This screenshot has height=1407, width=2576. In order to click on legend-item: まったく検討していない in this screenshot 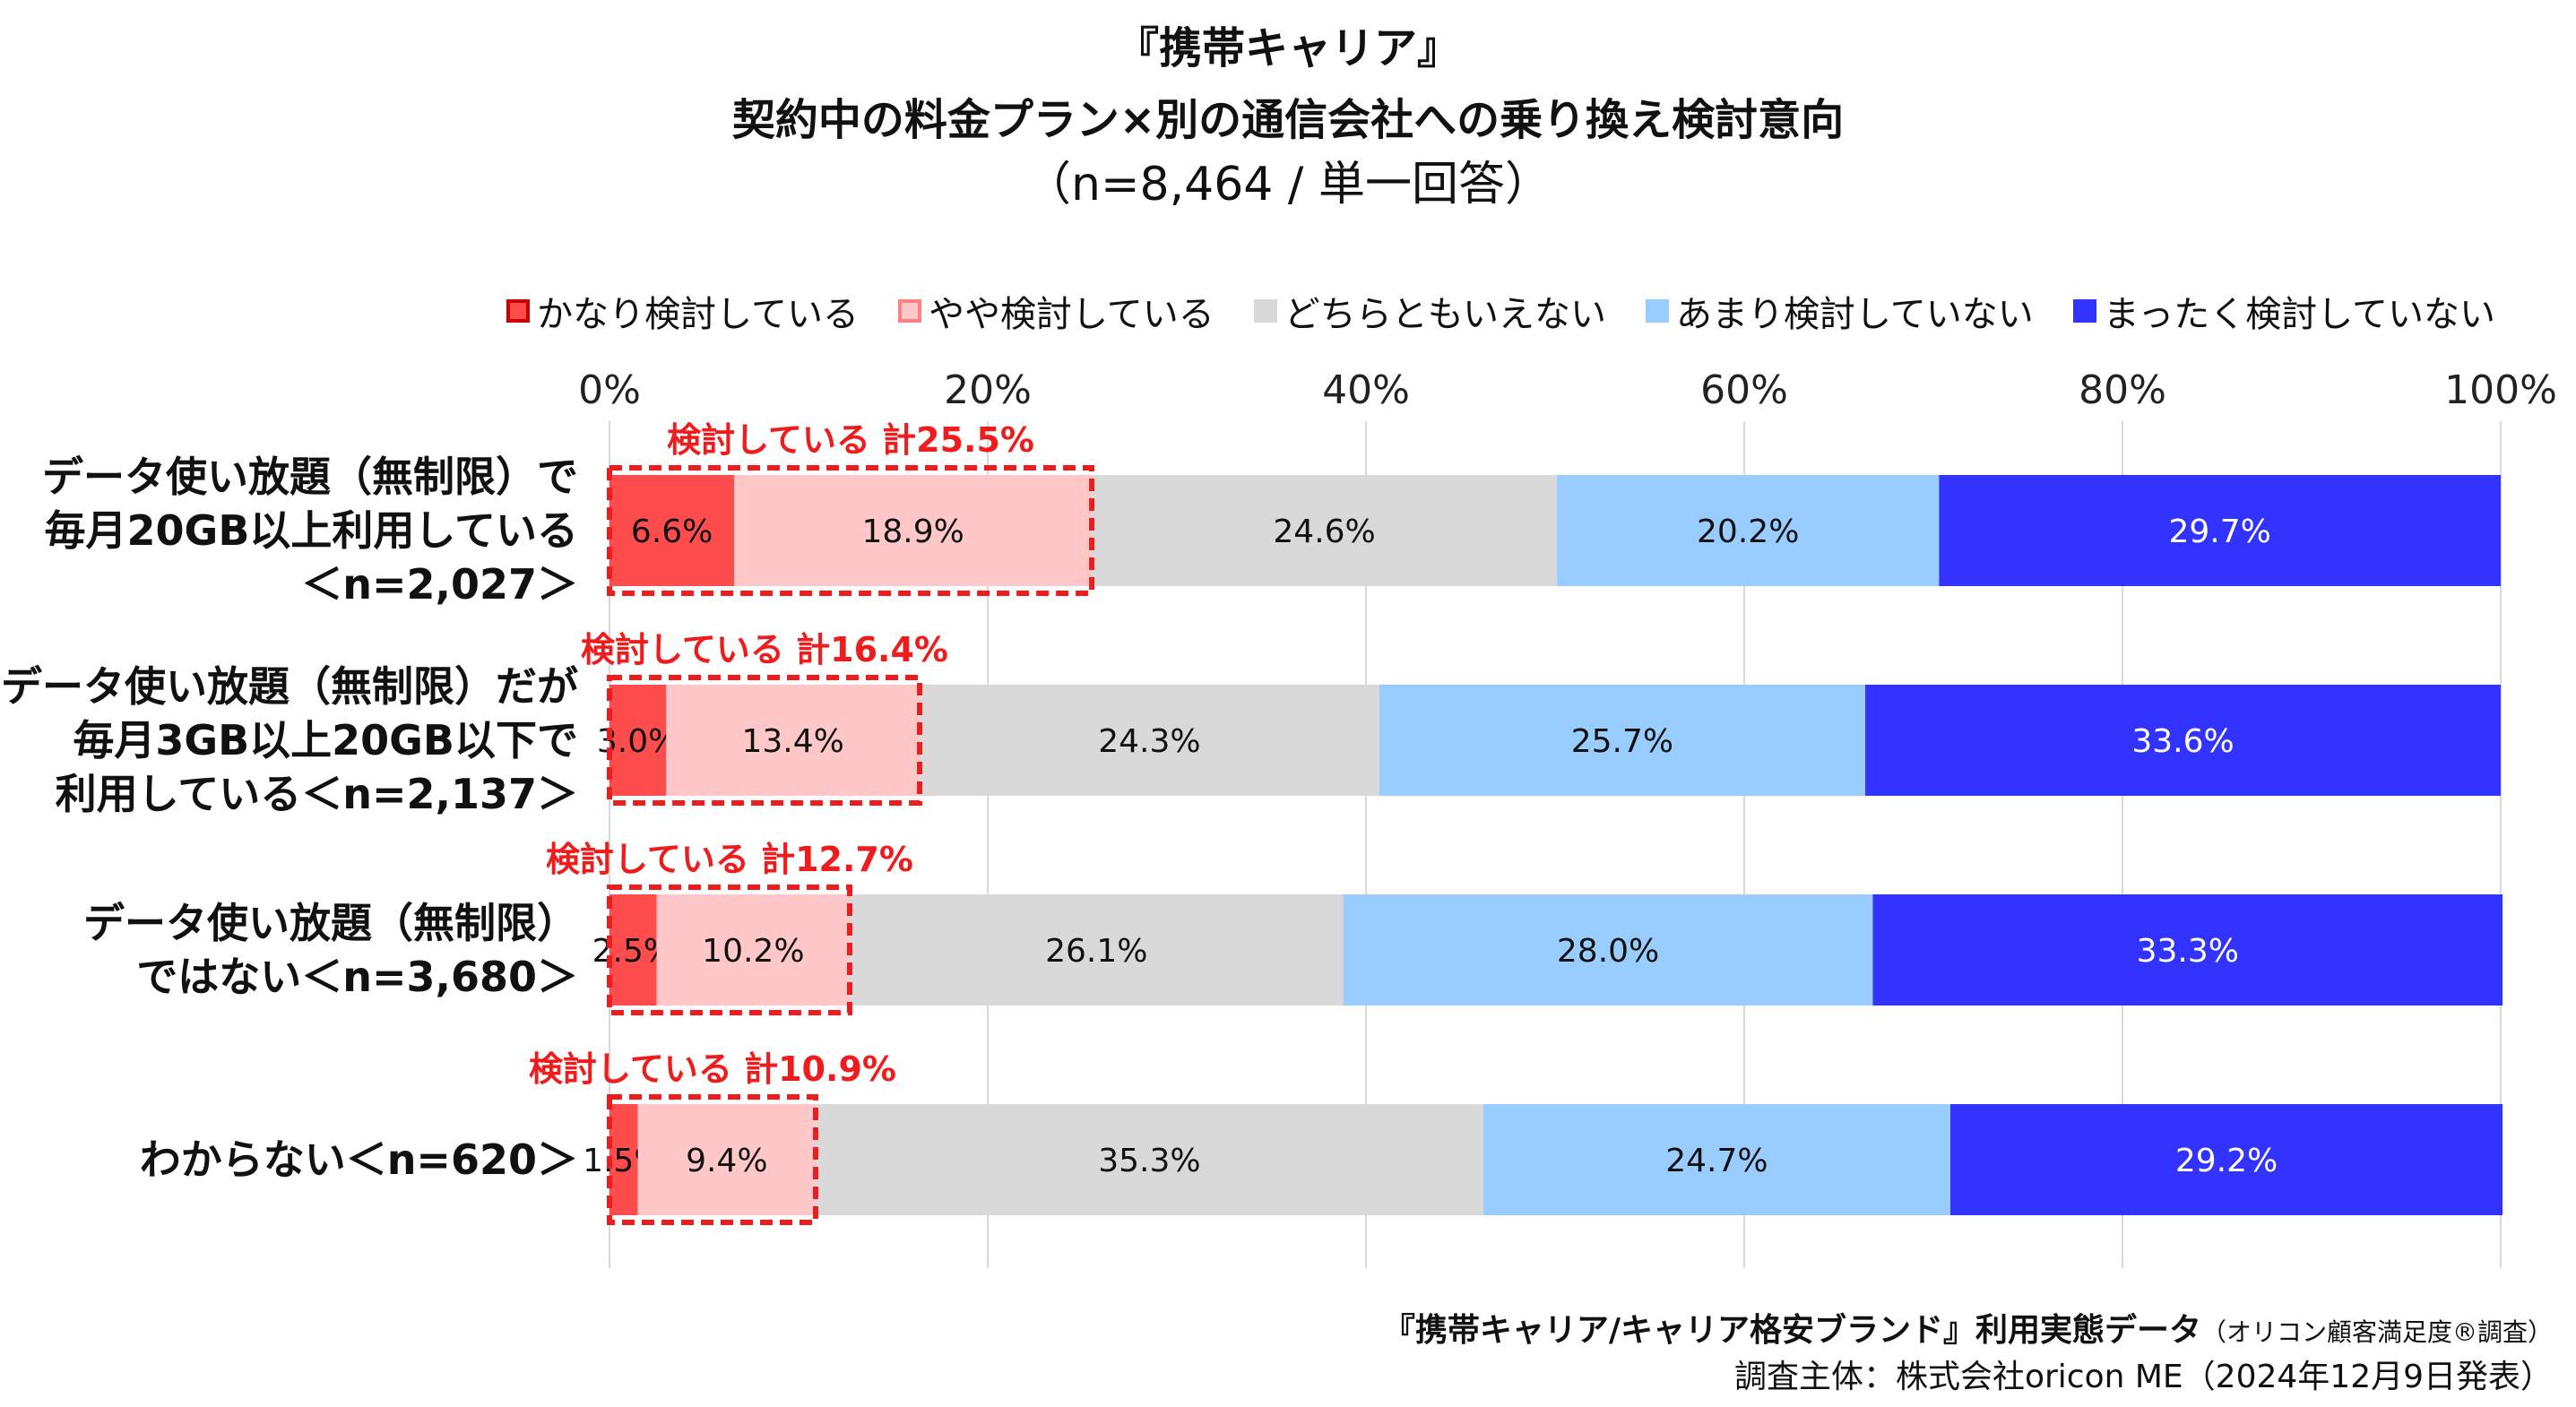, I will do `click(2283, 311)`.